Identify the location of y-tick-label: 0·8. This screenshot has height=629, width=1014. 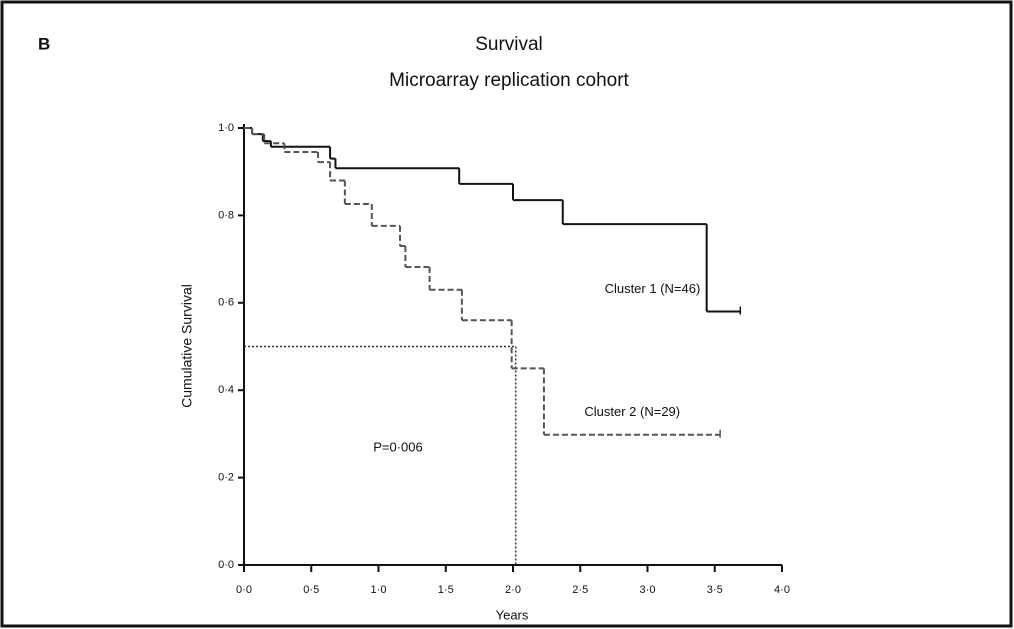
(226, 215).